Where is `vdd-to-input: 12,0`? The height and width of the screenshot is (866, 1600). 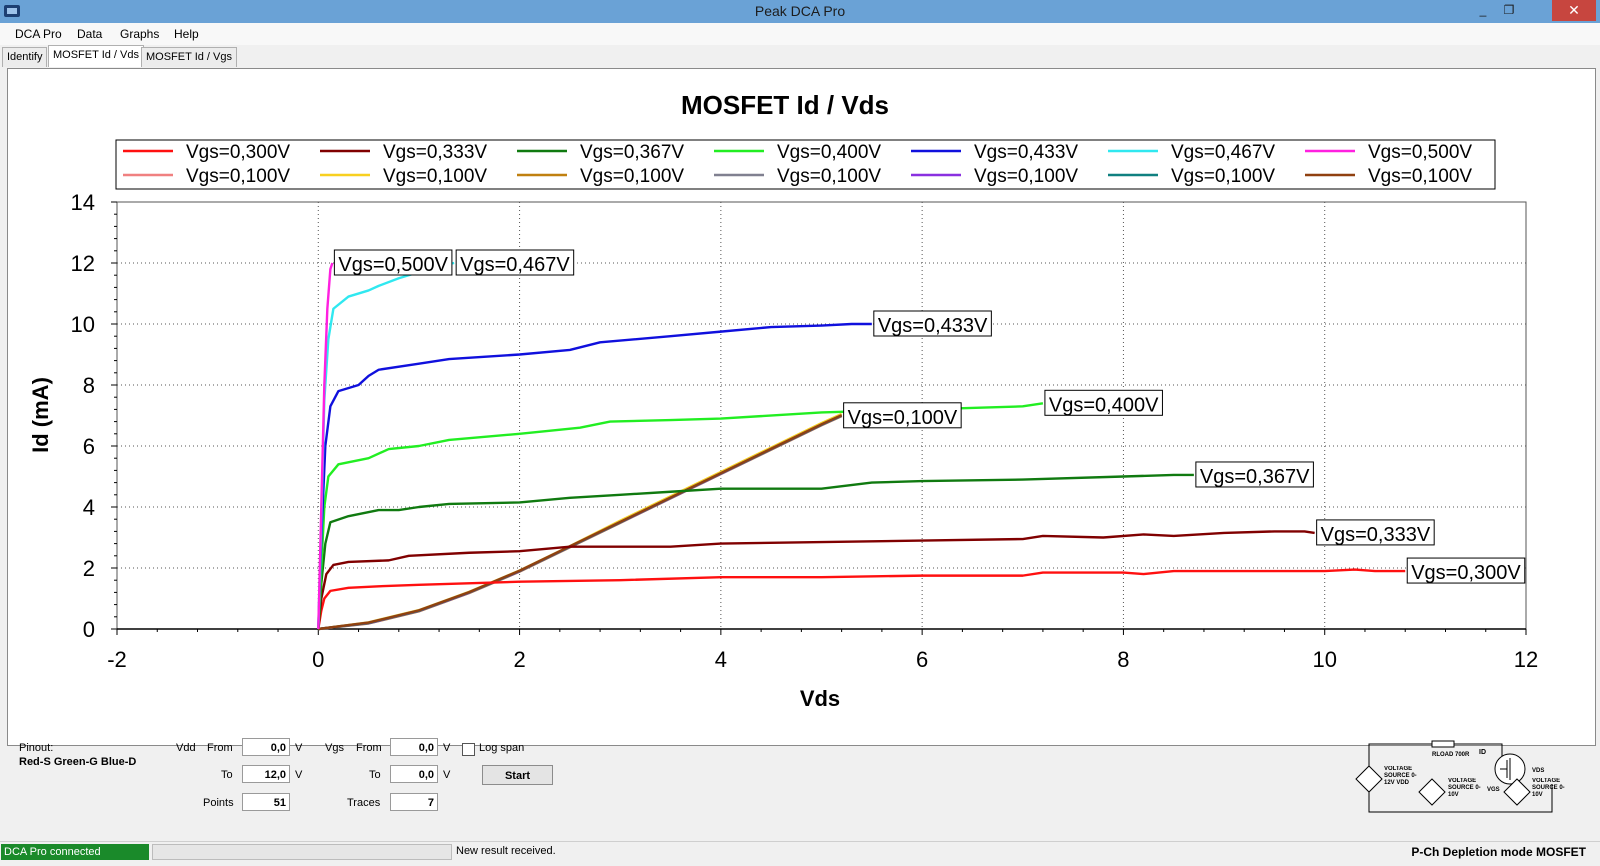
vdd-to-input: 12,0 is located at coordinates (266, 774).